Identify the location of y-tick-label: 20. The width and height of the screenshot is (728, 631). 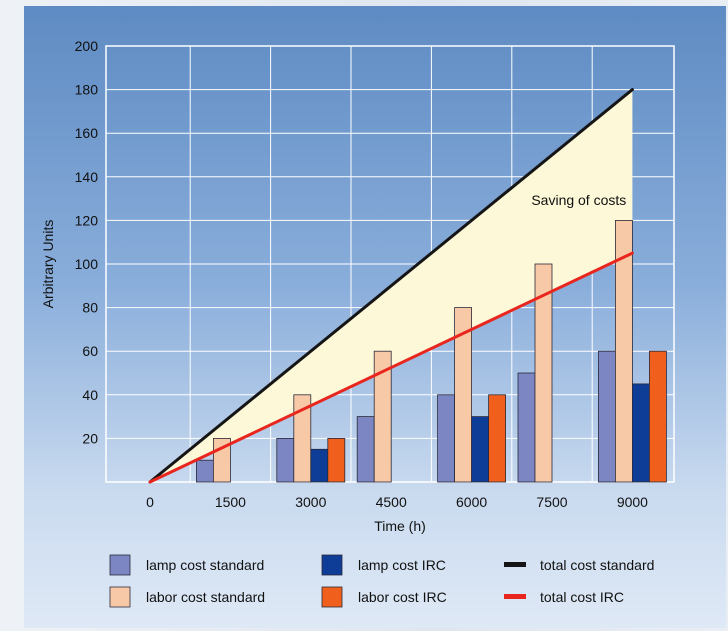
(90, 438).